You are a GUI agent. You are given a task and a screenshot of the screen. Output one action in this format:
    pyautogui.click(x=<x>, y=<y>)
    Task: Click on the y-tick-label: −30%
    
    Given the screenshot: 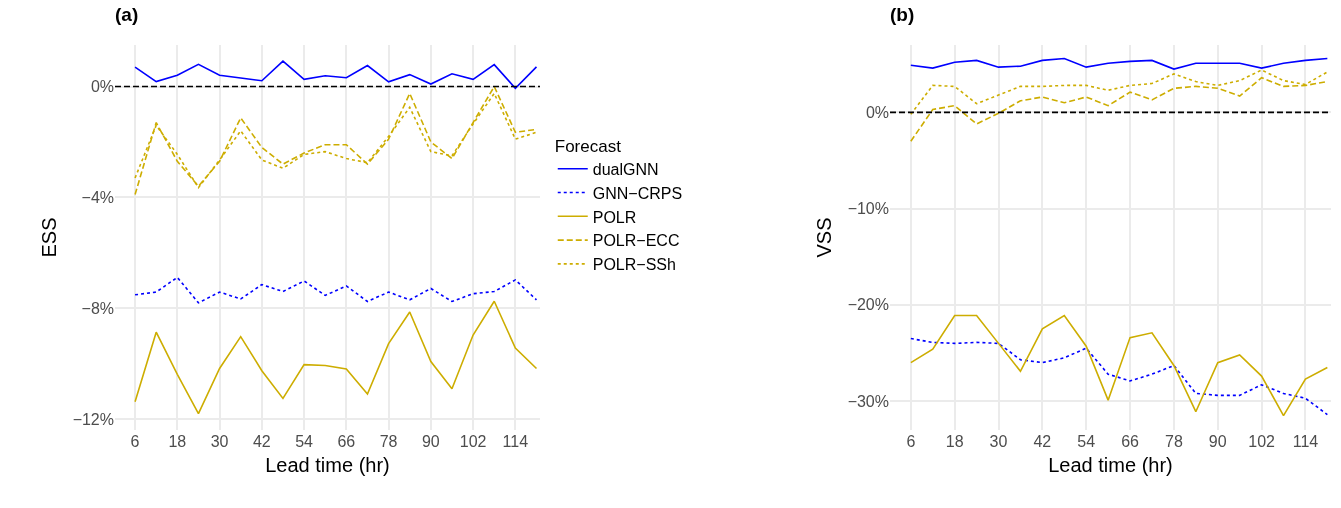 What is the action you would take?
    pyautogui.click(x=868, y=401)
    